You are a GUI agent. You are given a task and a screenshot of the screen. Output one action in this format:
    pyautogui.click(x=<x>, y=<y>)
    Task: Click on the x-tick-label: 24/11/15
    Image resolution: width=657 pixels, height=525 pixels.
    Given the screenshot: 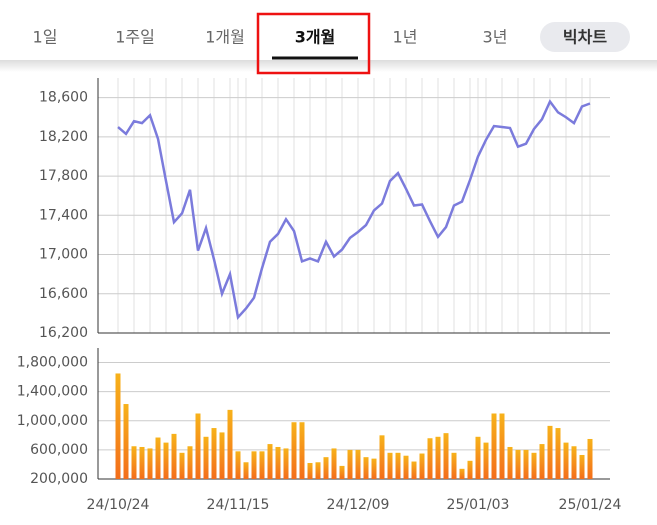 What is the action you would take?
    pyautogui.click(x=238, y=505)
    